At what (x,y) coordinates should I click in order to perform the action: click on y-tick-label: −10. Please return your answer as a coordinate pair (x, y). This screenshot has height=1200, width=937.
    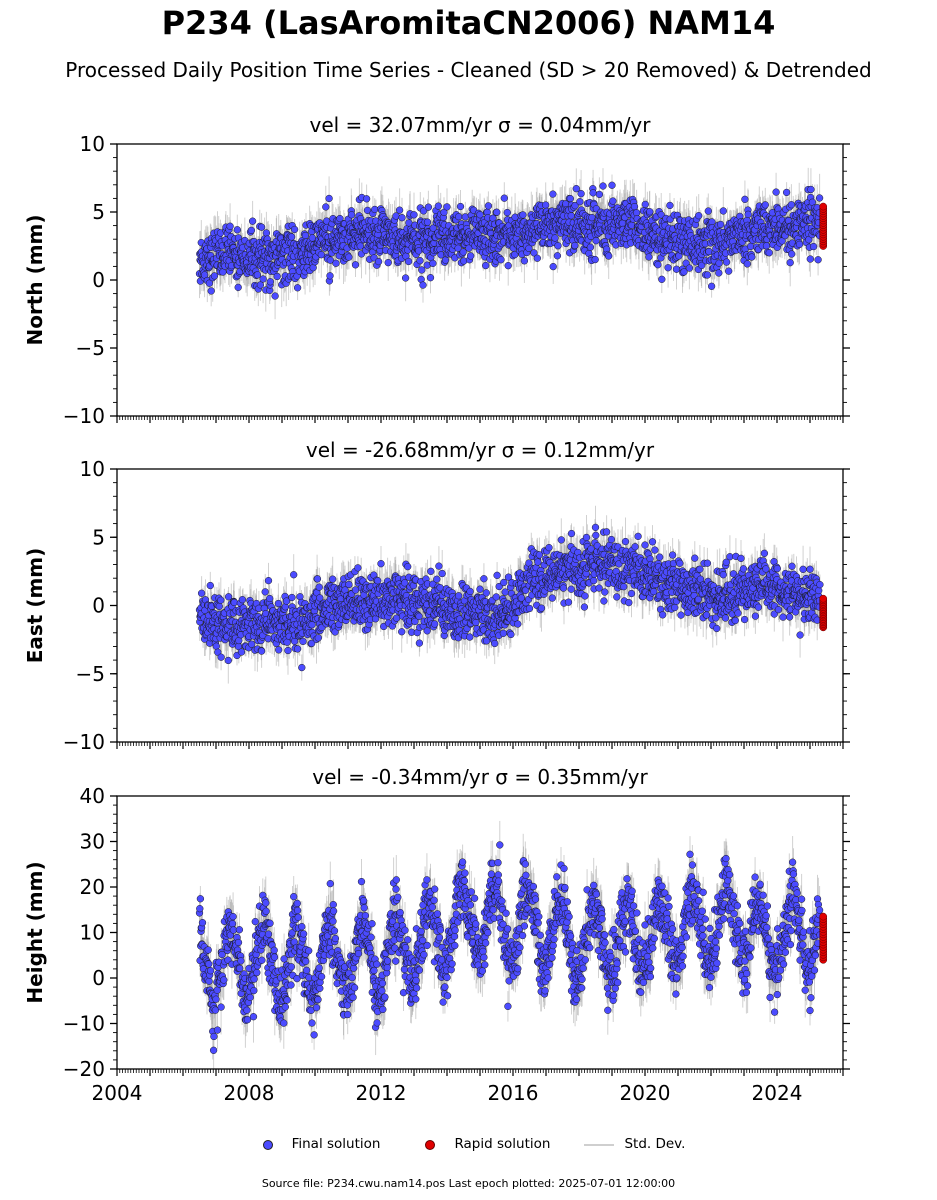
    Looking at the image, I should click on (84, 416).